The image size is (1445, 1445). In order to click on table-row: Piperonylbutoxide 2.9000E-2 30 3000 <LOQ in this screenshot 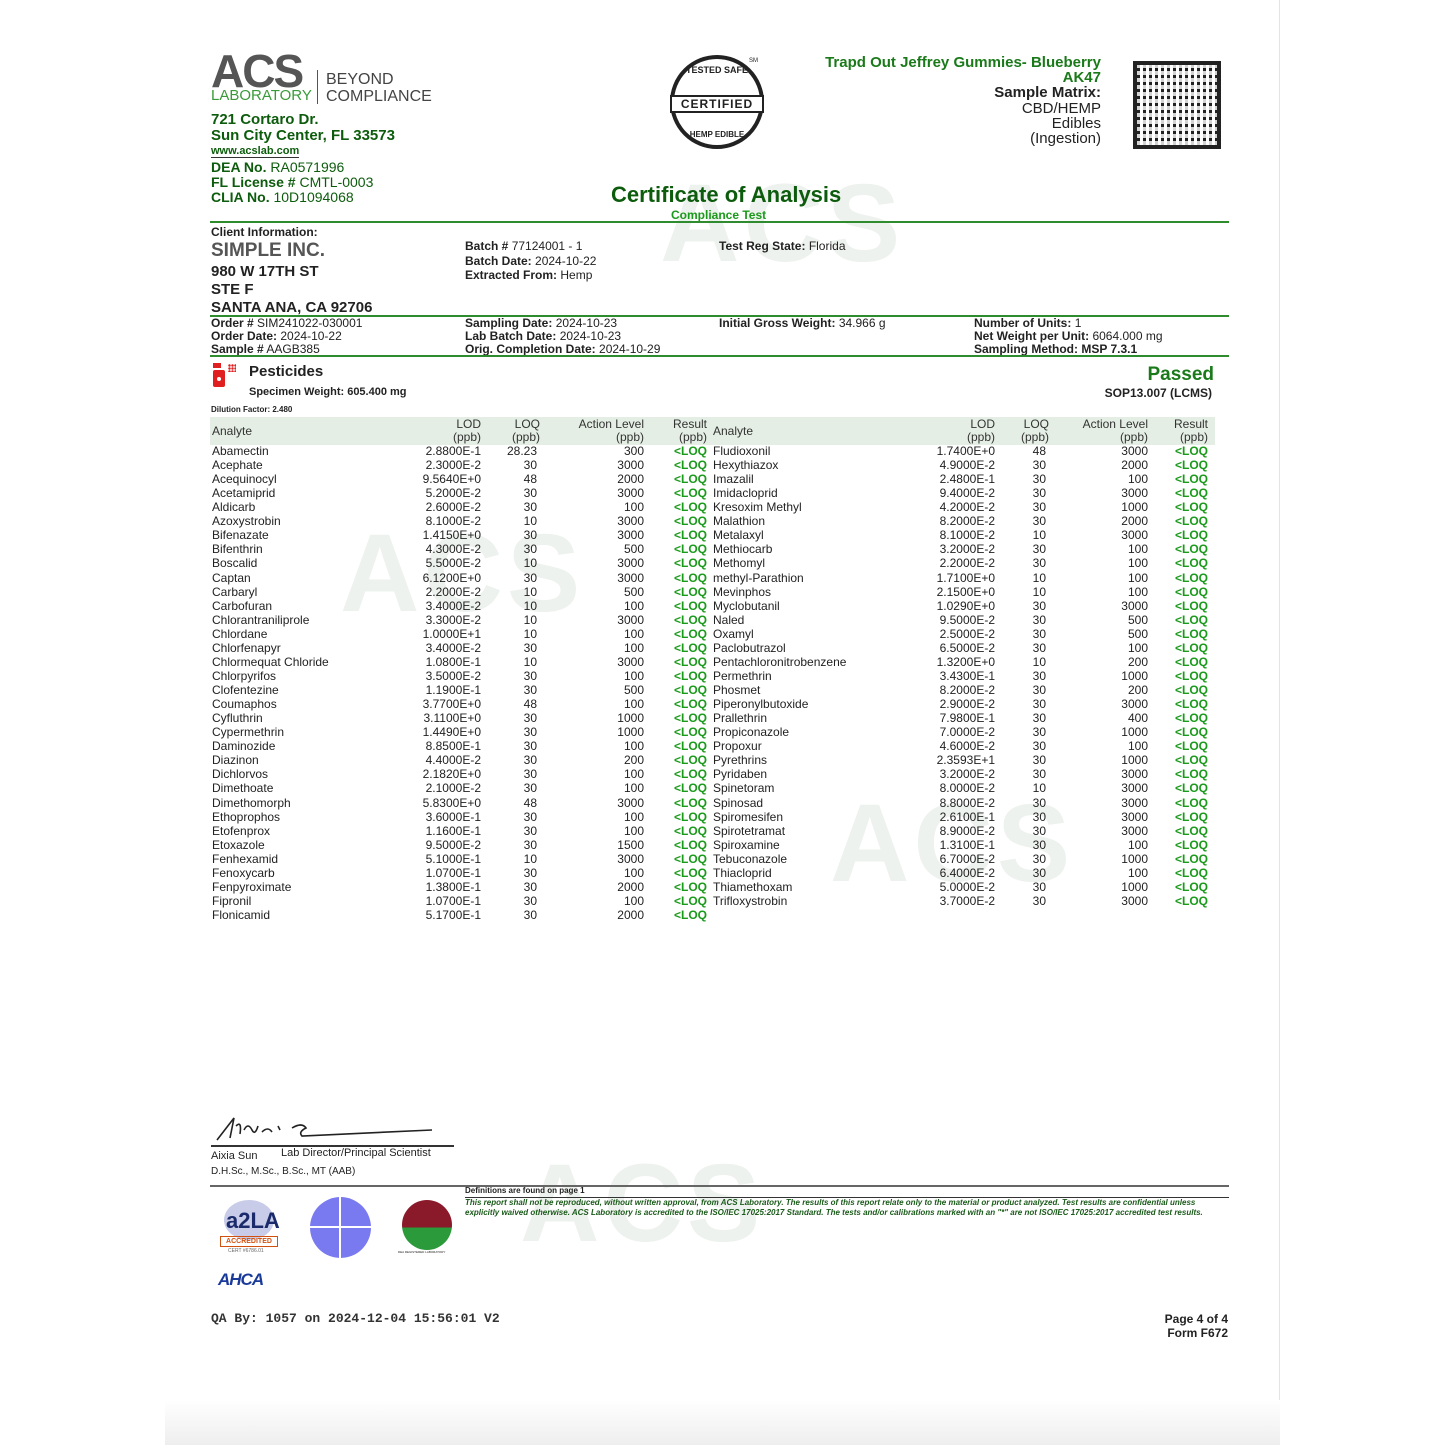, I will do `click(722, 704)`.